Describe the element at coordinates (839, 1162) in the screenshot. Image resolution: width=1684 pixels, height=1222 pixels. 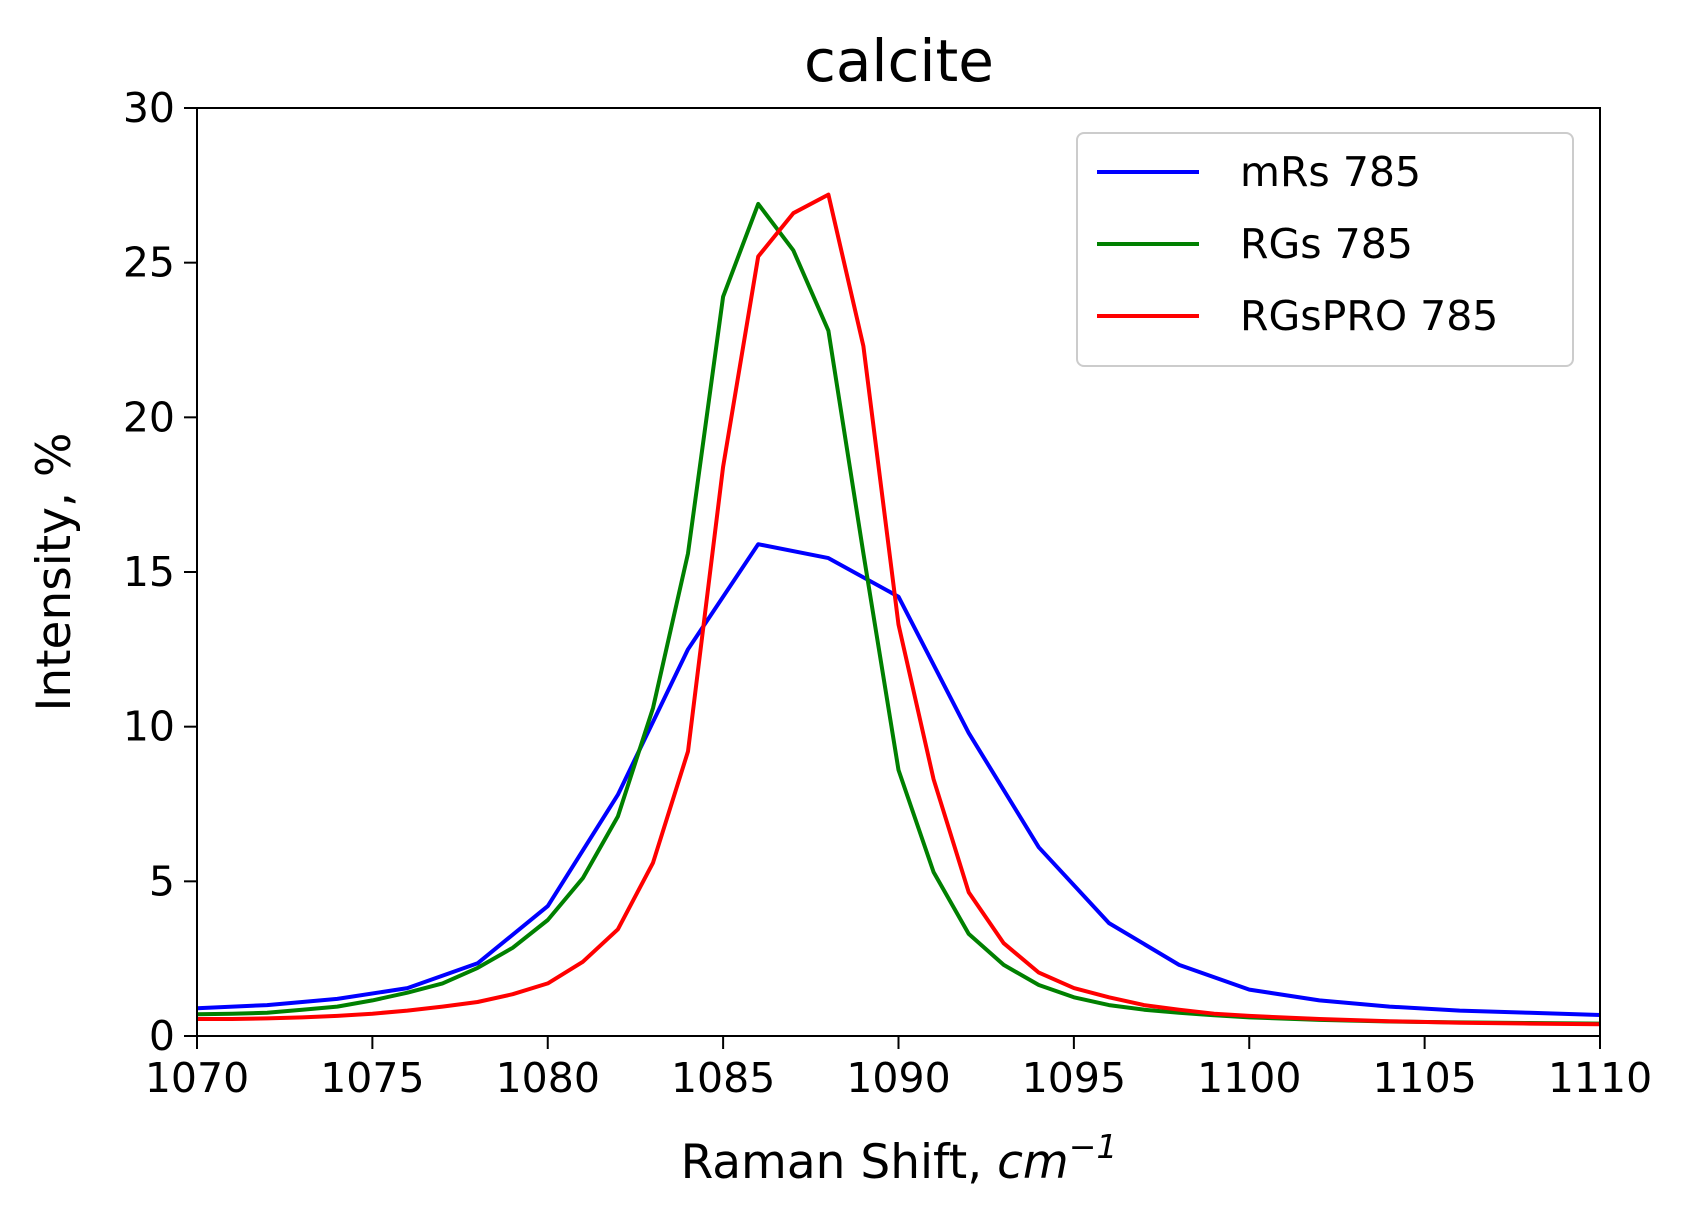
I see `x-axis-label-prefix: Raman Shift,` at that location.